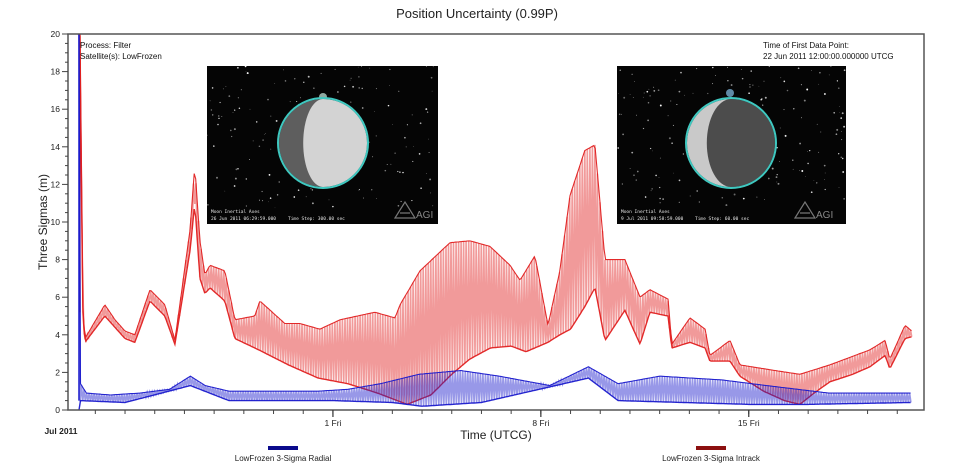 This screenshot has width=955, height=476. Describe the element at coordinates (105, 45) in the screenshot. I see `process-annotation: Process: Filter` at that location.